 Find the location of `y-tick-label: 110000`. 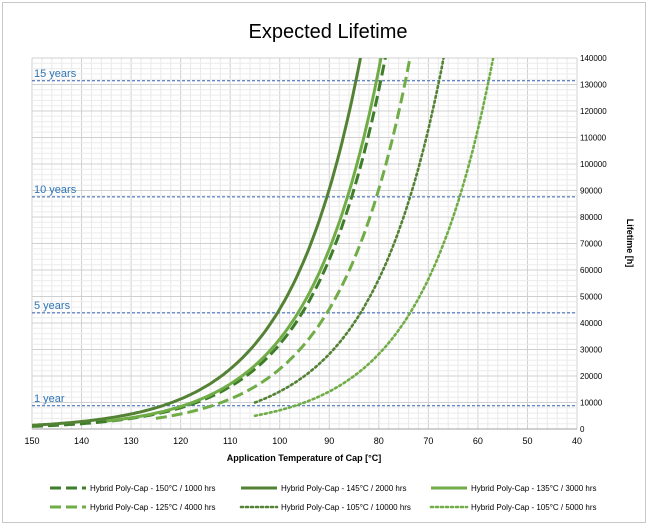

y-tick-label: 110000 is located at coordinates (593, 138).